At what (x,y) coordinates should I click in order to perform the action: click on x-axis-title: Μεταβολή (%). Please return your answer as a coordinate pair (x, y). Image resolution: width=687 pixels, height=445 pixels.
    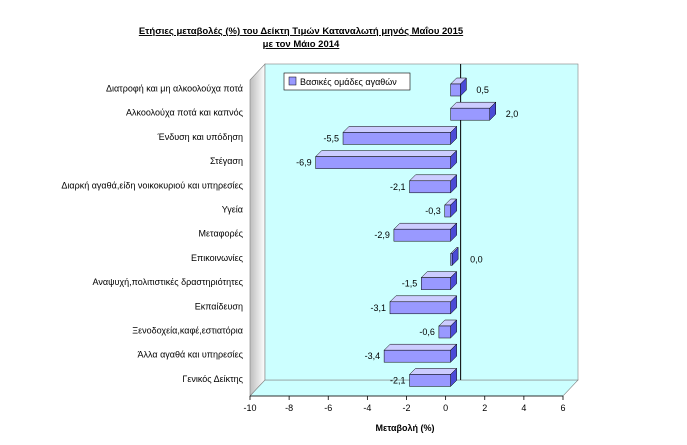
    Looking at the image, I should click on (404, 428).